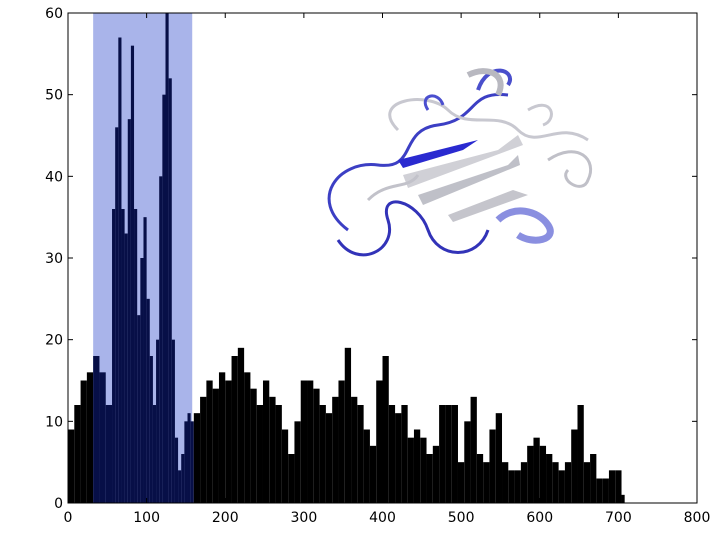 Image resolution: width=720 pixels, height=540 pixels. I want to click on y-tick-label: 10, so click(54, 422).